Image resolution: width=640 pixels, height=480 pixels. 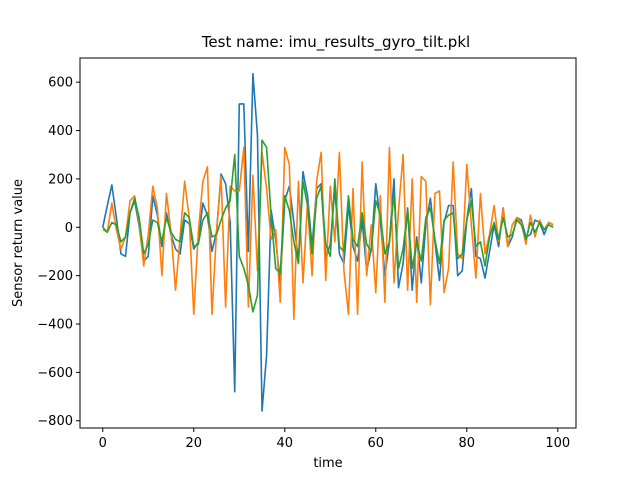 I want to click on y-tick-label: −800, so click(x=55, y=421).